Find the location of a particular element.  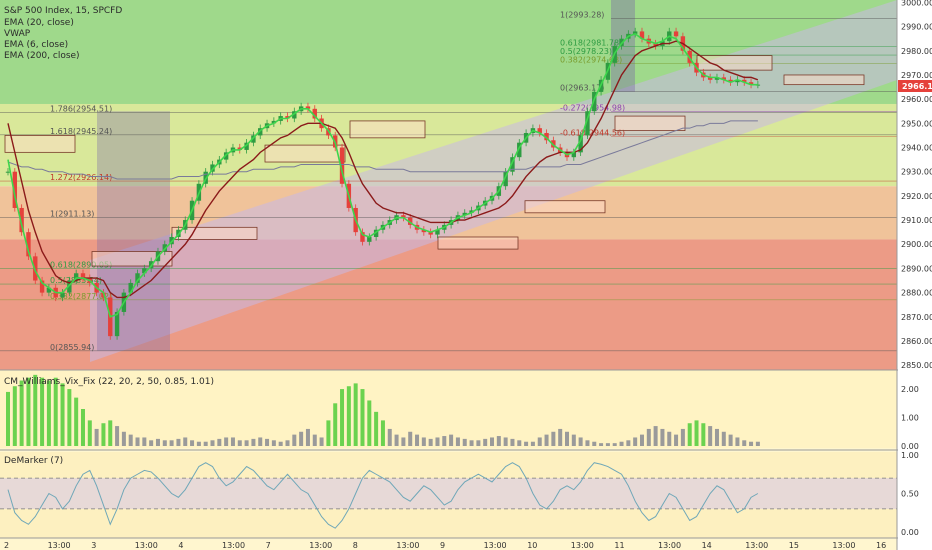

fib-level-label: 0.5(2978.23) is located at coordinates (586, 51).